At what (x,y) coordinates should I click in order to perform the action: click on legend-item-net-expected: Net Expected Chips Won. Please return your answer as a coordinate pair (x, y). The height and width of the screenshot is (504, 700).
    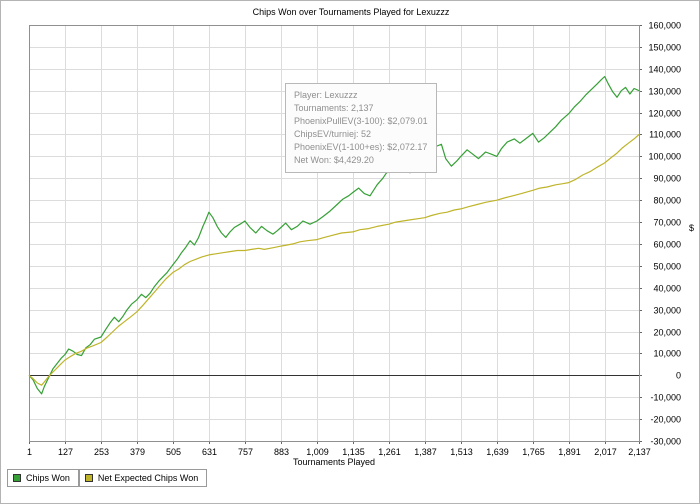
    Looking at the image, I should click on (143, 478).